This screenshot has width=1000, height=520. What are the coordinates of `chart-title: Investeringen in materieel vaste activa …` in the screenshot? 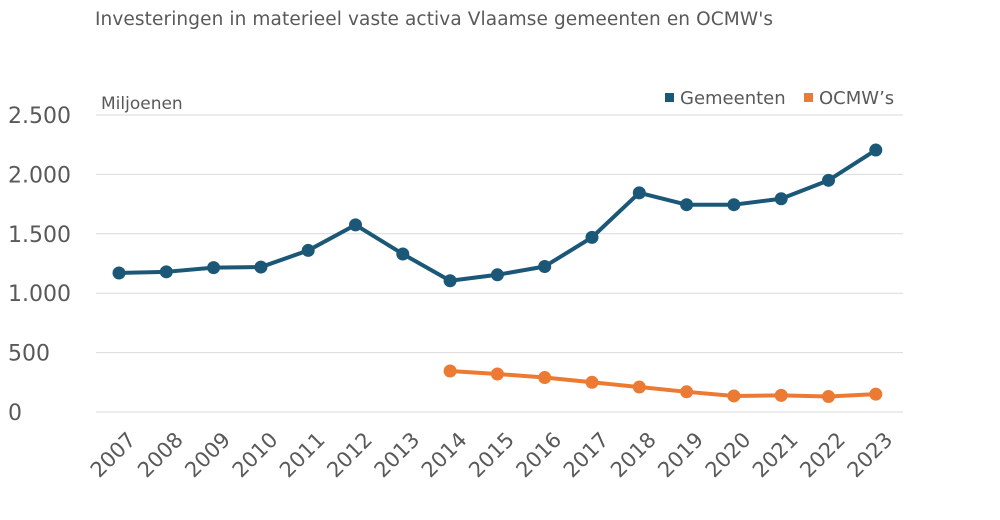 It's located at (434, 19).